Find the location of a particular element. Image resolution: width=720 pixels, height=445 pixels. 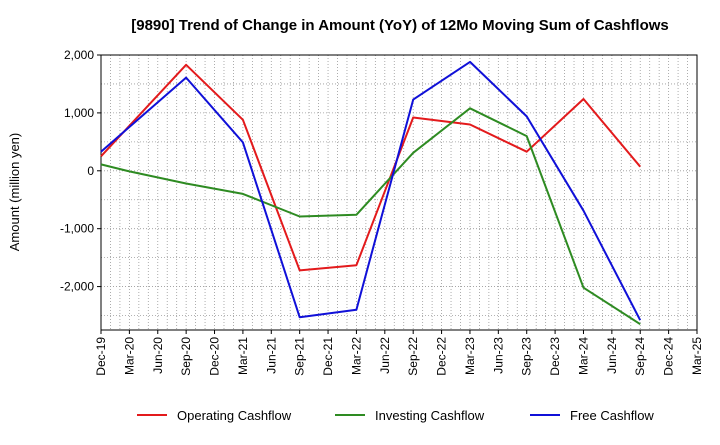

x-tick-label: Dec-20 is located at coordinates (215, 356).